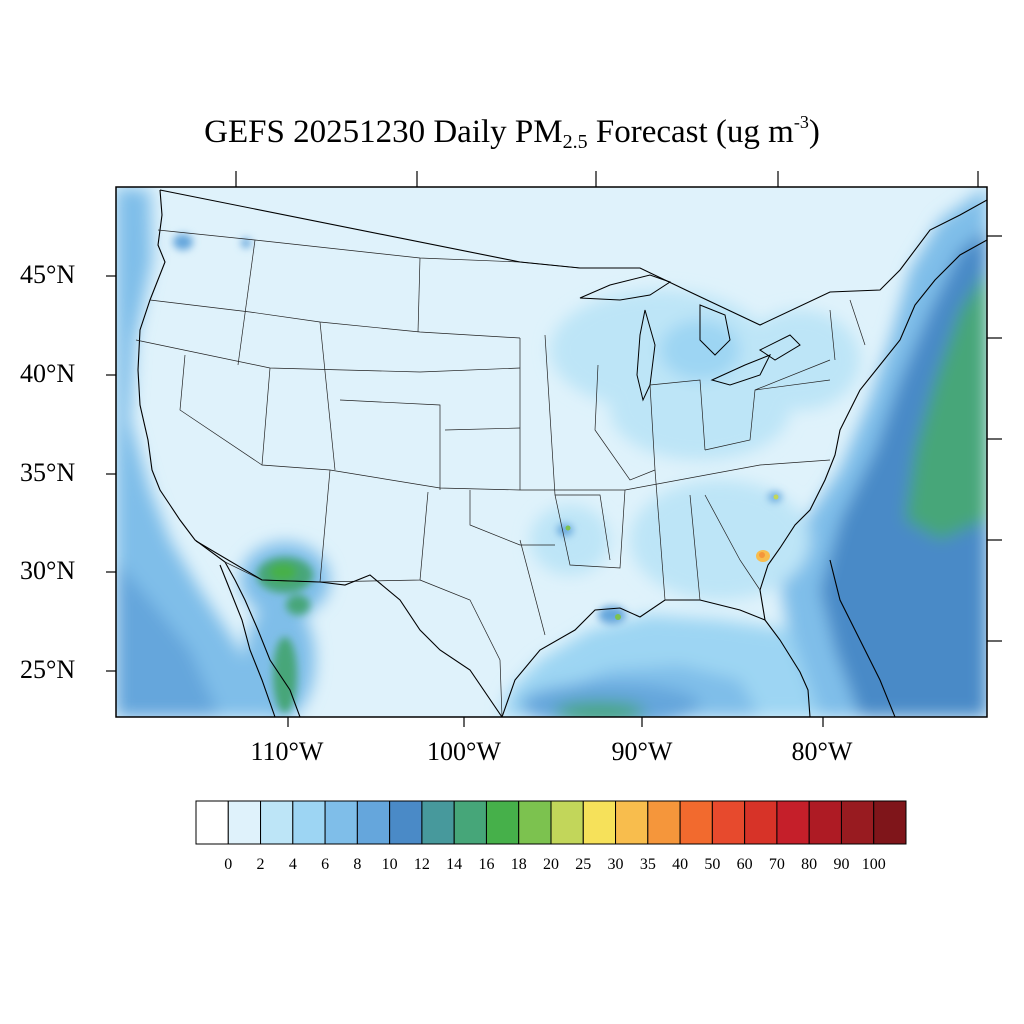 The width and height of the screenshot is (1024, 1024). Describe the element at coordinates (228, 864) in the screenshot. I see `colorbar-label: 0` at that location.